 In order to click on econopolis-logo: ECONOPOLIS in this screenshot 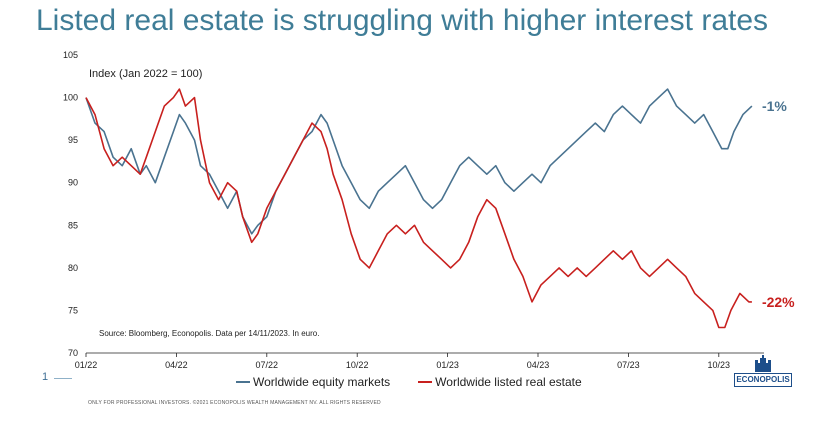, I will do `click(763, 371)`.